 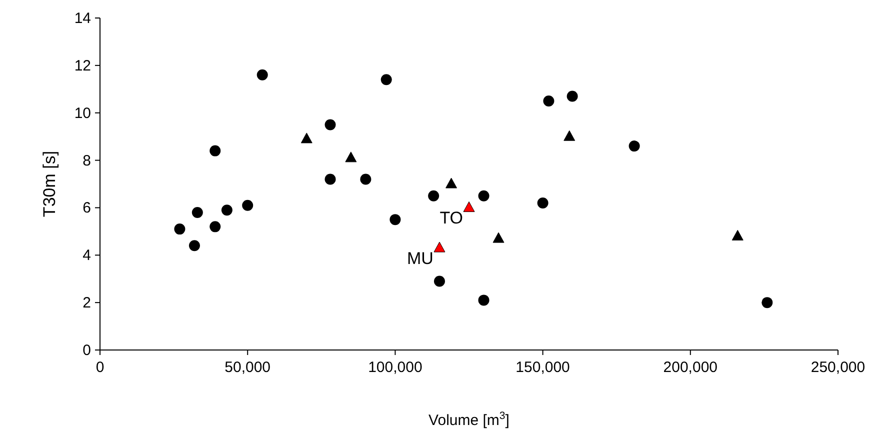 I want to click on x-tick-label: 250,000, so click(x=838, y=367).